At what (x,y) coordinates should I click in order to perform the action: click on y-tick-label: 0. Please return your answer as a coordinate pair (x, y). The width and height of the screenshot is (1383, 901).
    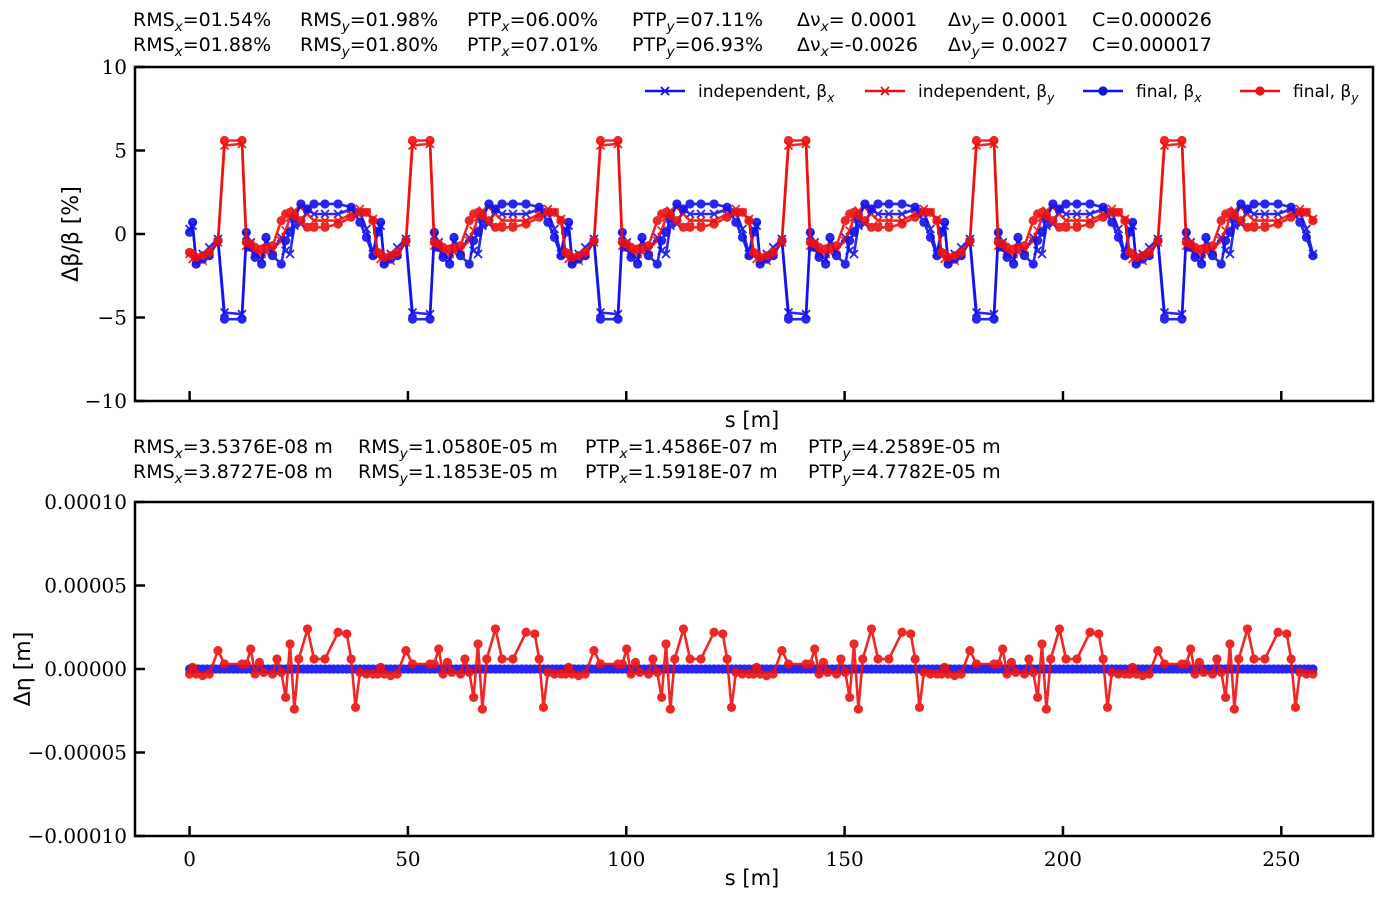
    Looking at the image, I should click on (120, 234).